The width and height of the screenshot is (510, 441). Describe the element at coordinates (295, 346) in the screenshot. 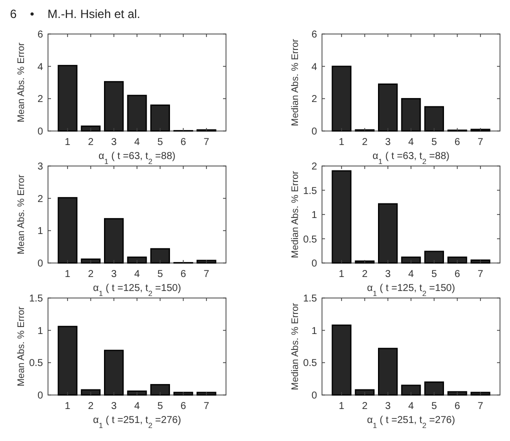

I see `y-axis-title: Median Abs. % Error` at that location.